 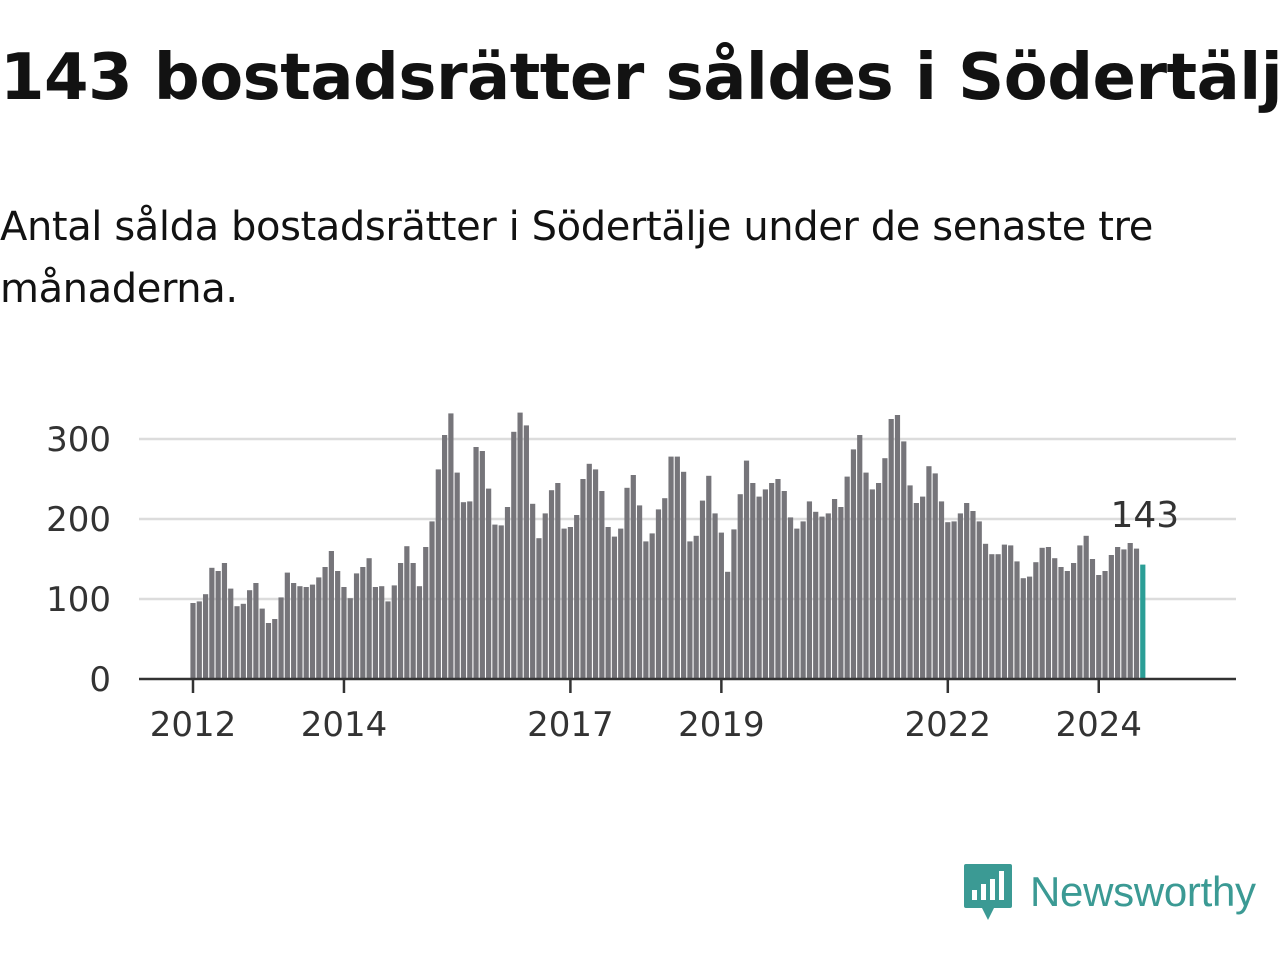 I want to click on y-axis-labels: 0 100 200 300, so click(x=78, y=560).